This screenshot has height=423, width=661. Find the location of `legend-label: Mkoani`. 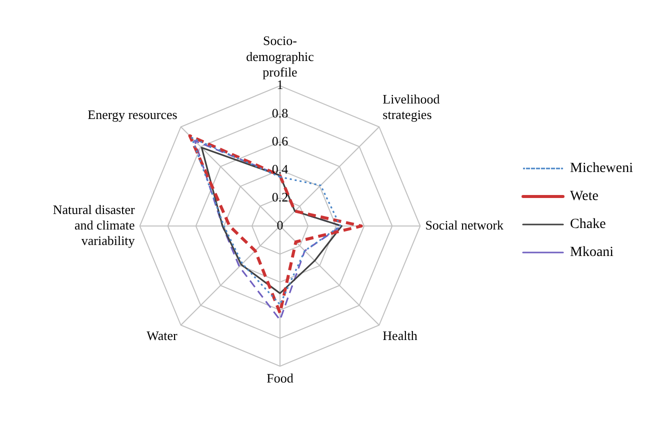

legend-label: Mkoani is located at coordinates (592, 252).